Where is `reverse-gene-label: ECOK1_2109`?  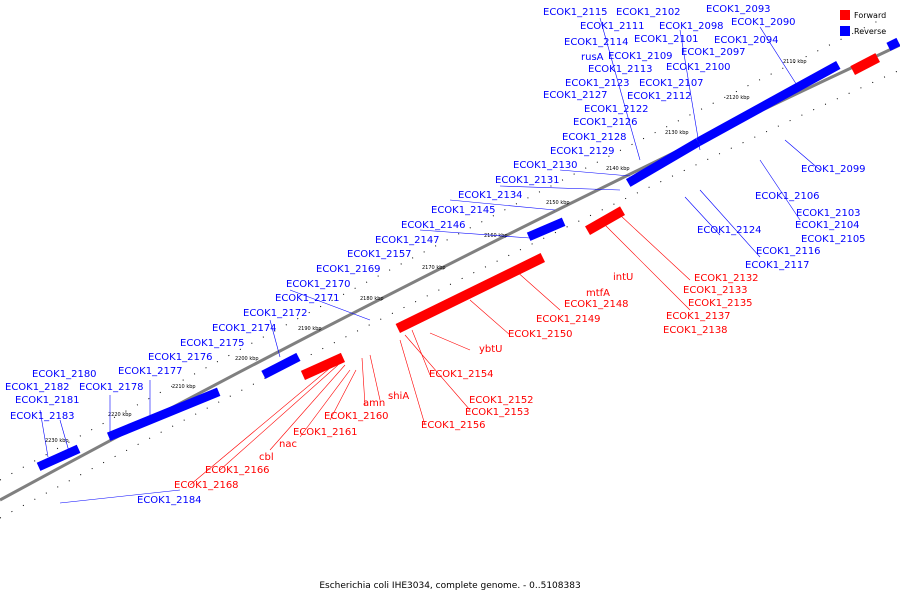
reverse-gene-label: ECOK1_2109 is located at coordinates (640, 56).